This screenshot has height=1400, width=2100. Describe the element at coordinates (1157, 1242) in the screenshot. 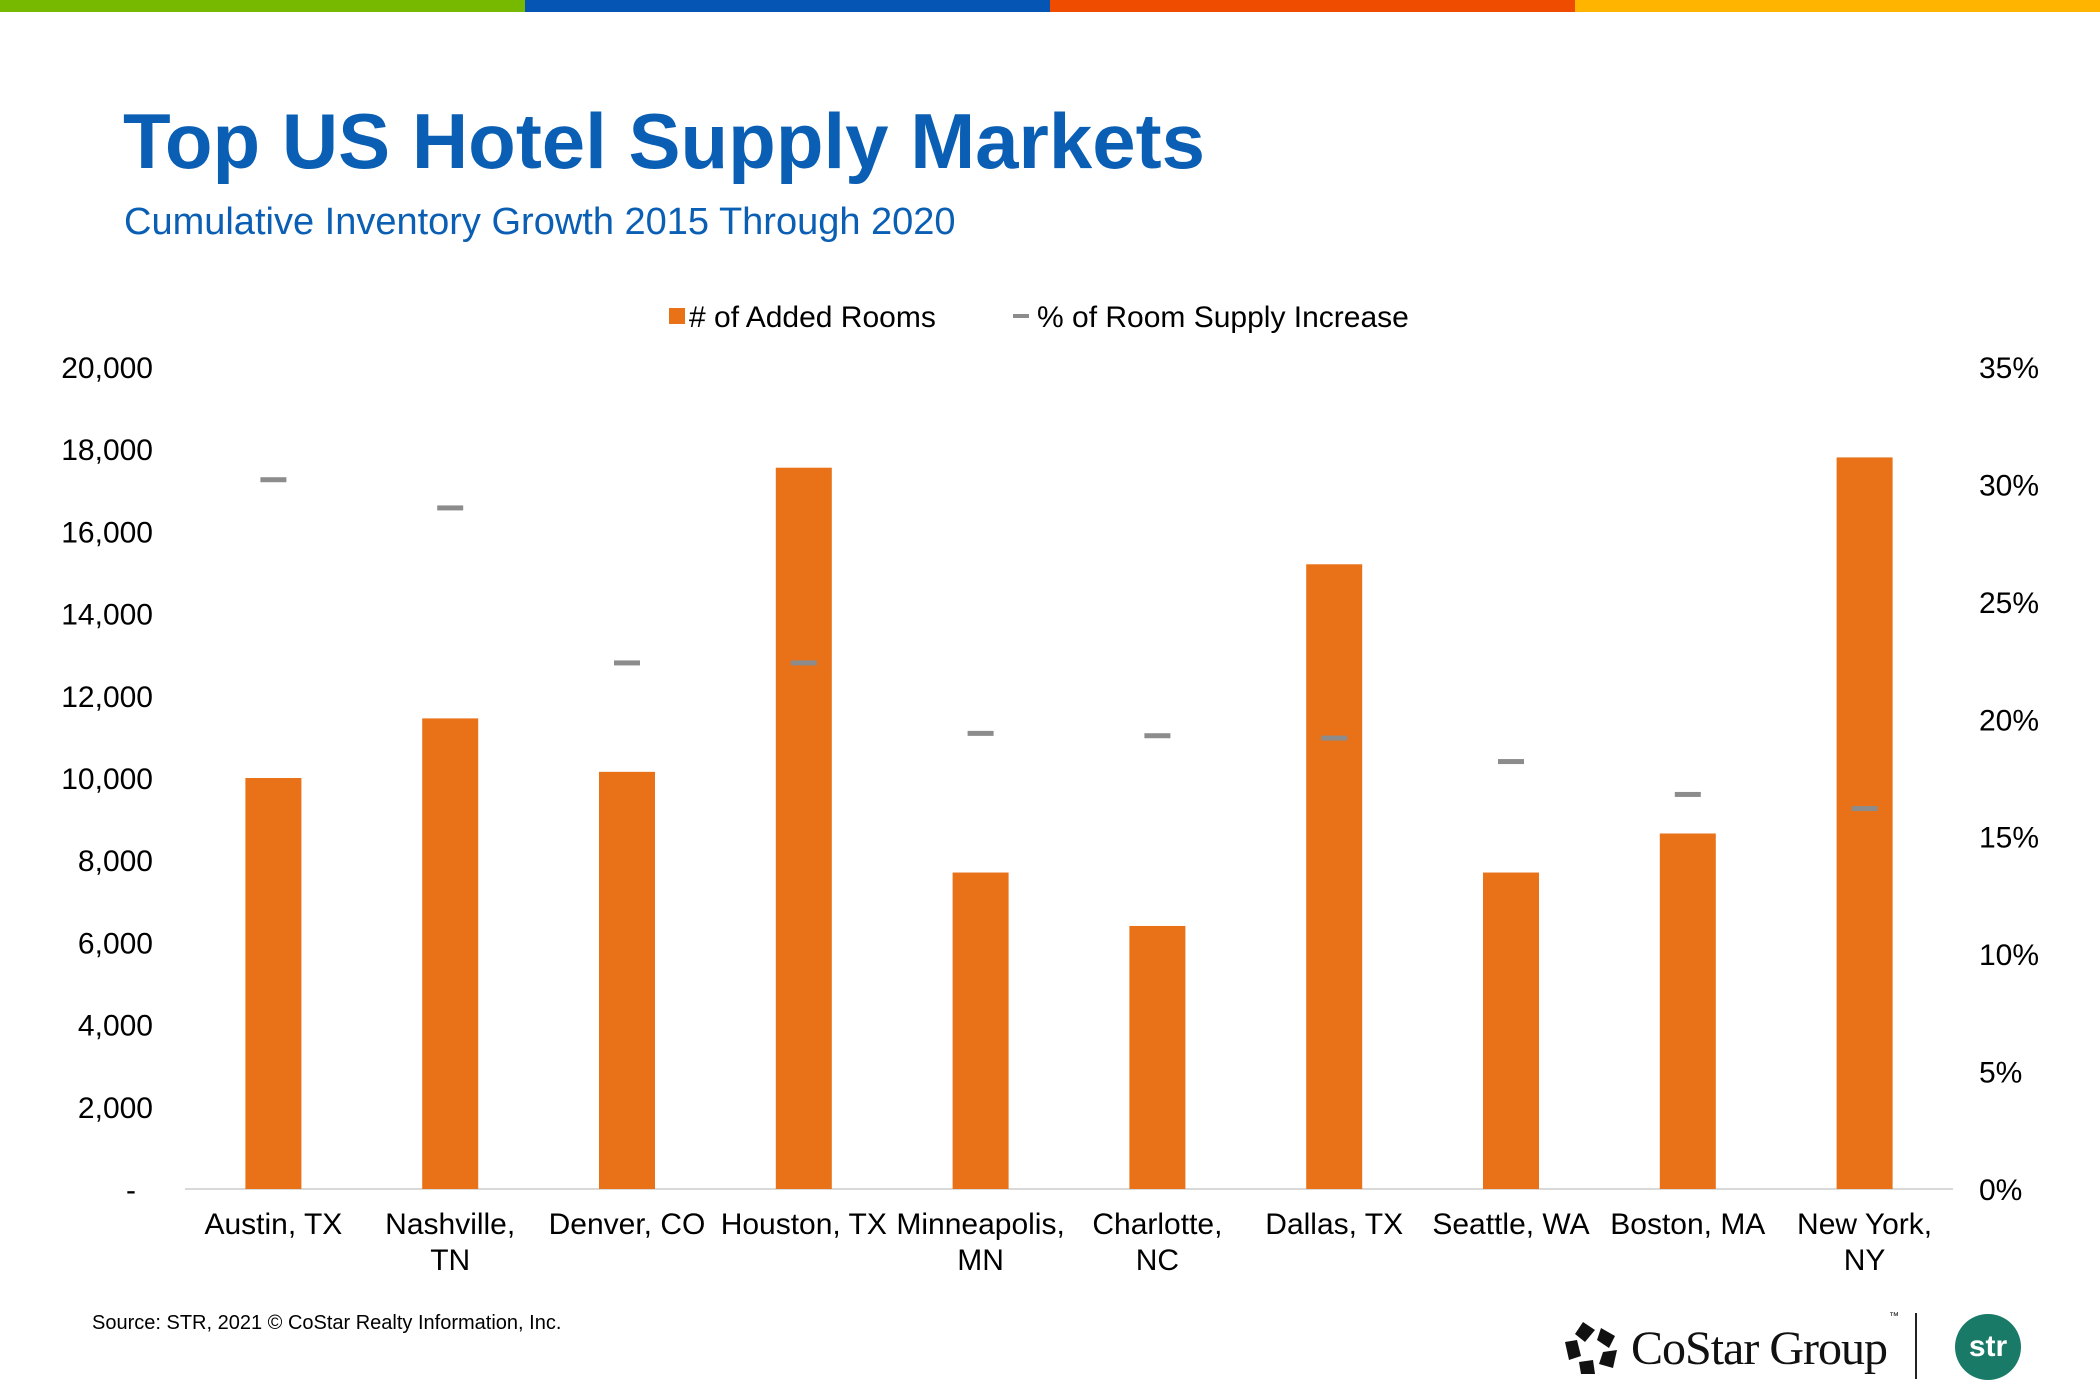

I see `x-axis-category-label: Charlotte, NC` at that location.